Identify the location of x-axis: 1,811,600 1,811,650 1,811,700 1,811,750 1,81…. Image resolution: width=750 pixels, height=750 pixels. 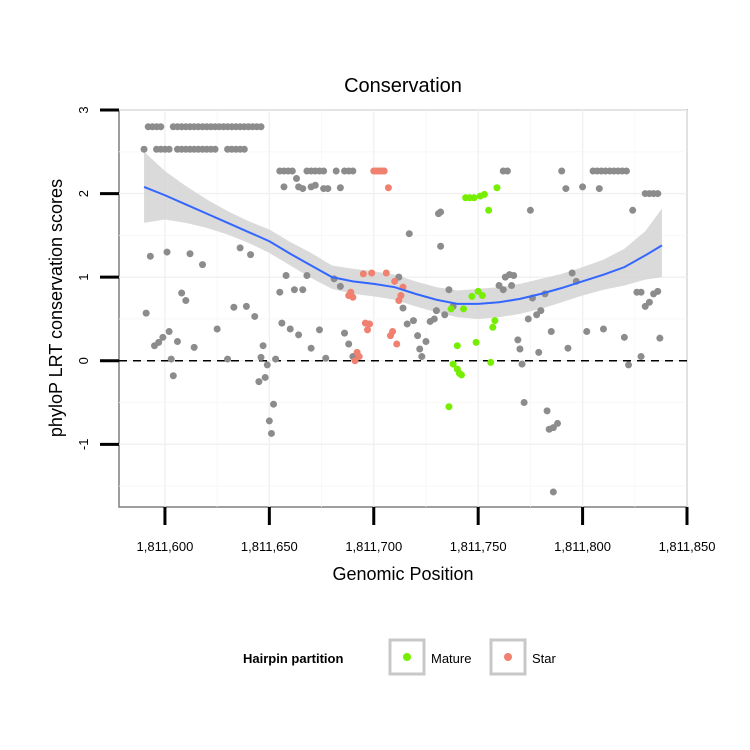
(426, 530).